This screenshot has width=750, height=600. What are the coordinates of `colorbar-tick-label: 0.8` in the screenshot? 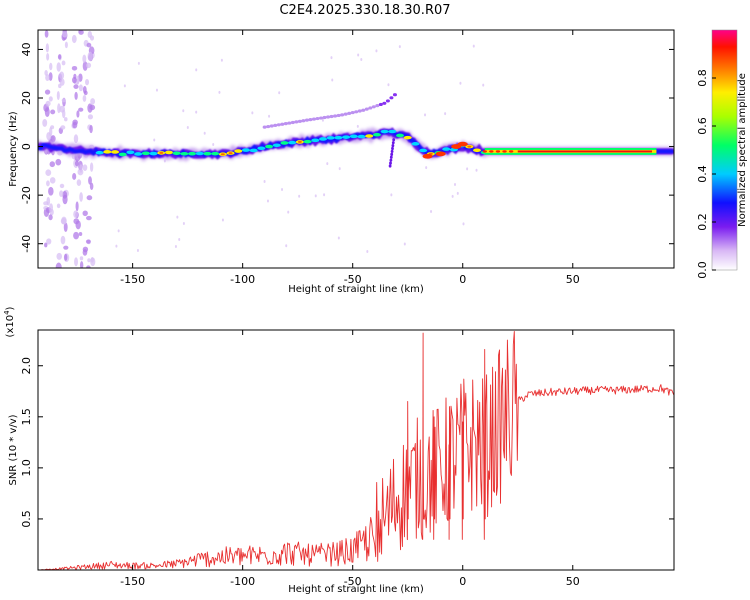 It's located at (702, 78).